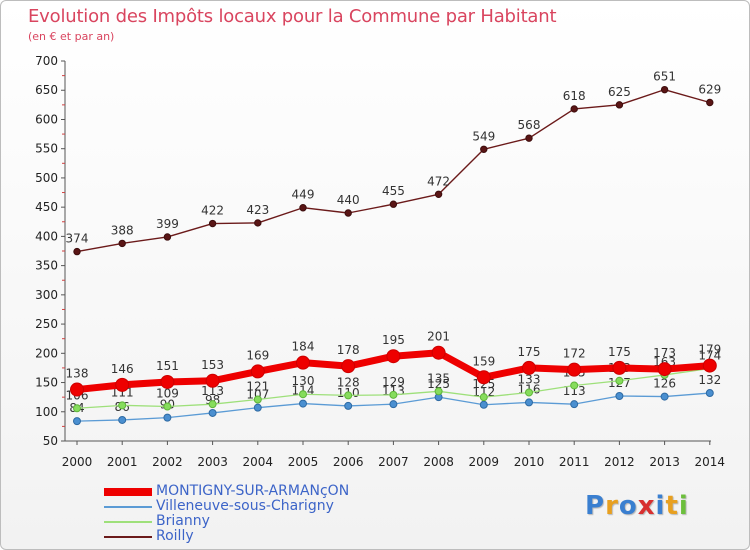 The image size is (750, 550). Describe the element at coordinates (46, 61) in the screenshot. I see `y-tick-label: 700` at that location.